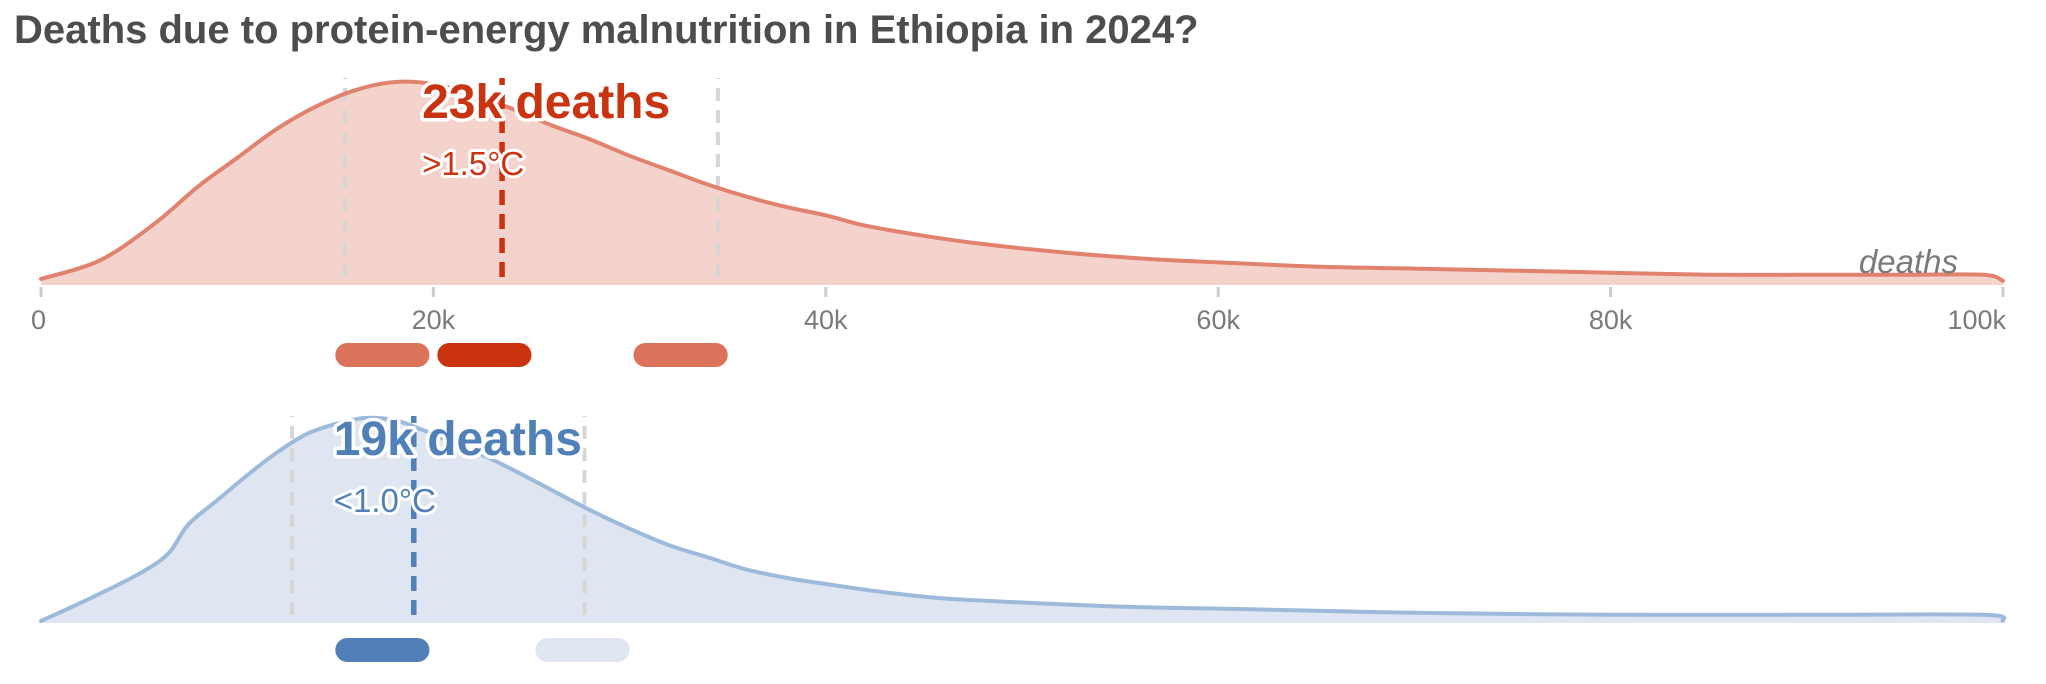 This screenshot has width=2046, height=684. I want to click on scenario-label-warm: >1.5°C, so click(473, 163).